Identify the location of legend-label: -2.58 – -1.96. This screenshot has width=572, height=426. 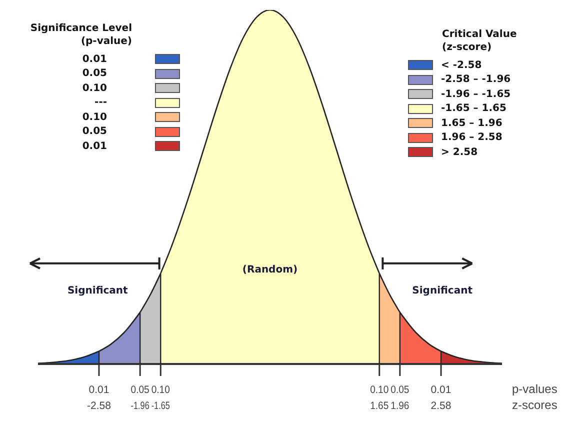
(476, 79).